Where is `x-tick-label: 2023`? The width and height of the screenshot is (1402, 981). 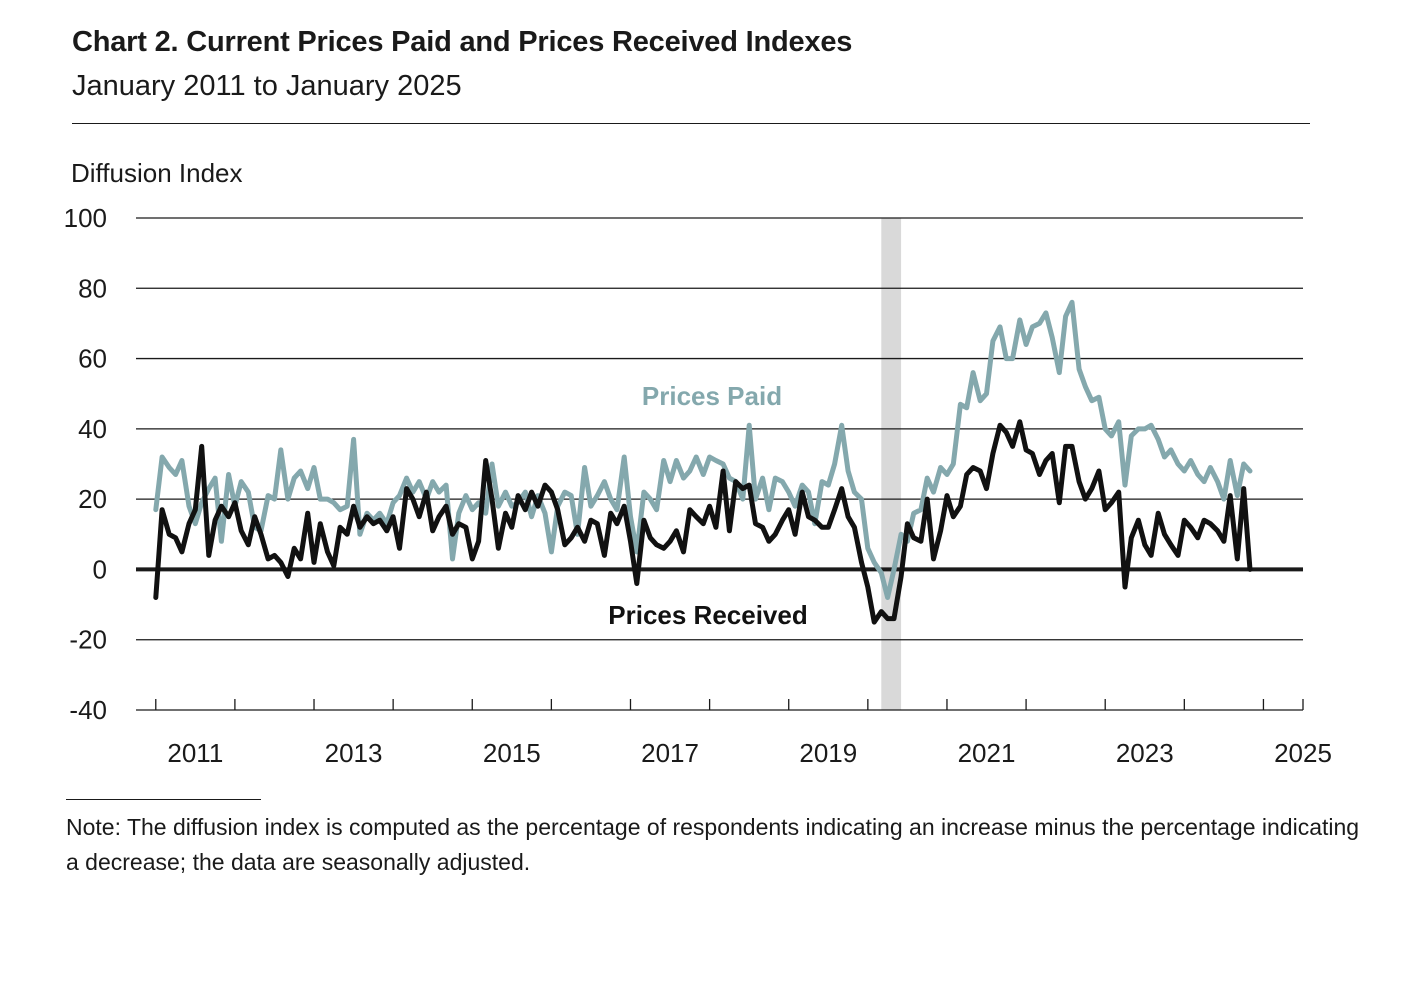 x-tick-label: 2023 is located at coordinates (1145, 753).